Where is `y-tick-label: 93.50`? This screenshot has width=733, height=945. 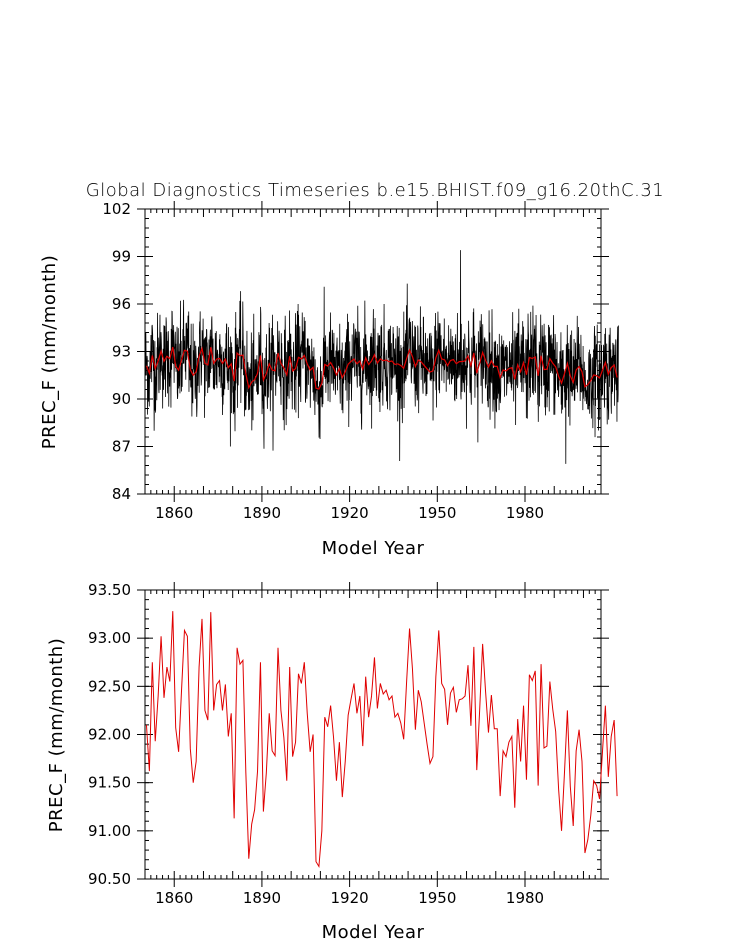 y-tick-label: 93.50 is located at coordinates (109, 590).